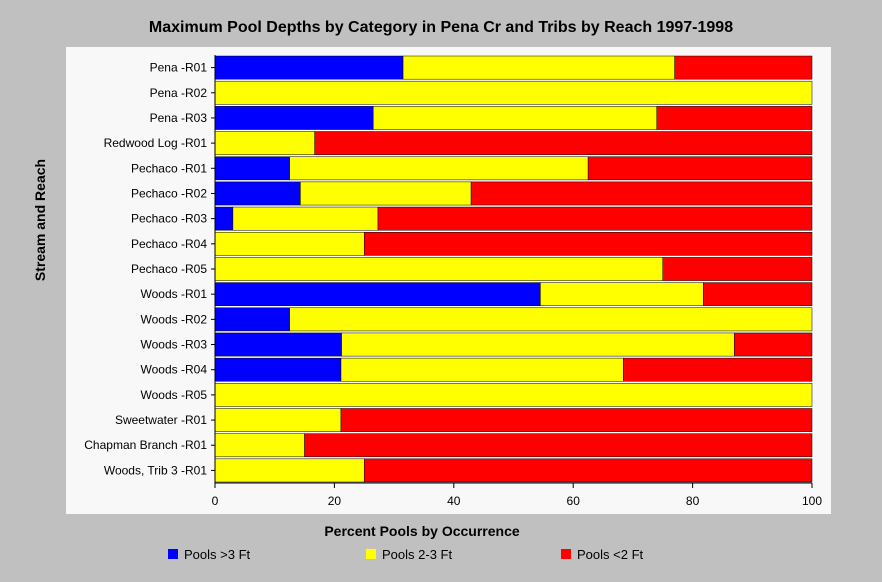  Describe the element at coordinates (371, 554) in the screenshot. I see `legend-swatch-yellow` at that location.